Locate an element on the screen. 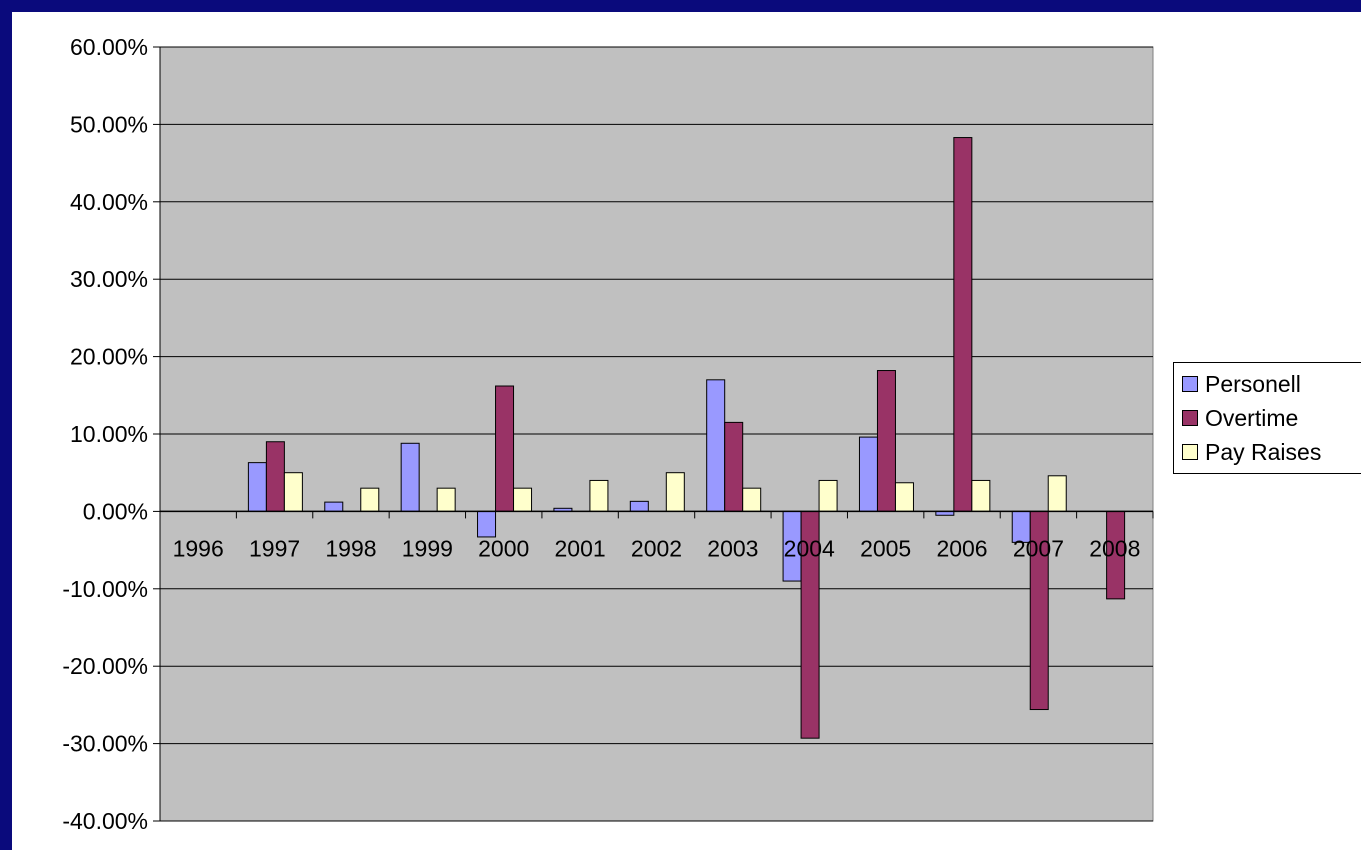 The image size is (1361, 850). bar-pay-raises-2005 is located at coordinates (904, 497).